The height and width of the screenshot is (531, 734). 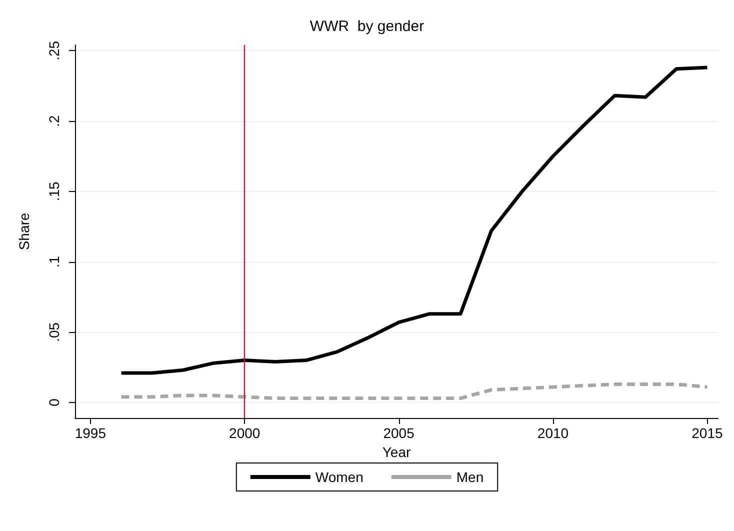 I want to click on x-tick-label: 2005, so click(x=399, y=433).